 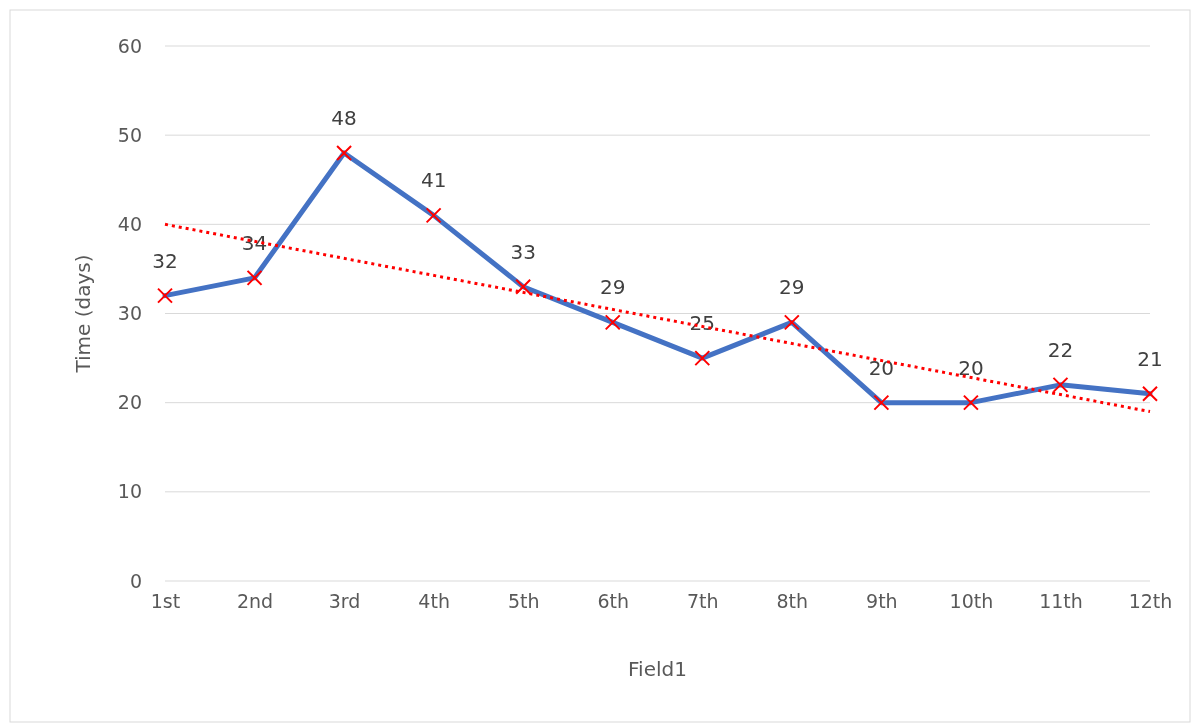 What do you see at coordinates (129, 223) in the screenshot?
I see `y-tick-label: 40` at bounding box center [129, 223].